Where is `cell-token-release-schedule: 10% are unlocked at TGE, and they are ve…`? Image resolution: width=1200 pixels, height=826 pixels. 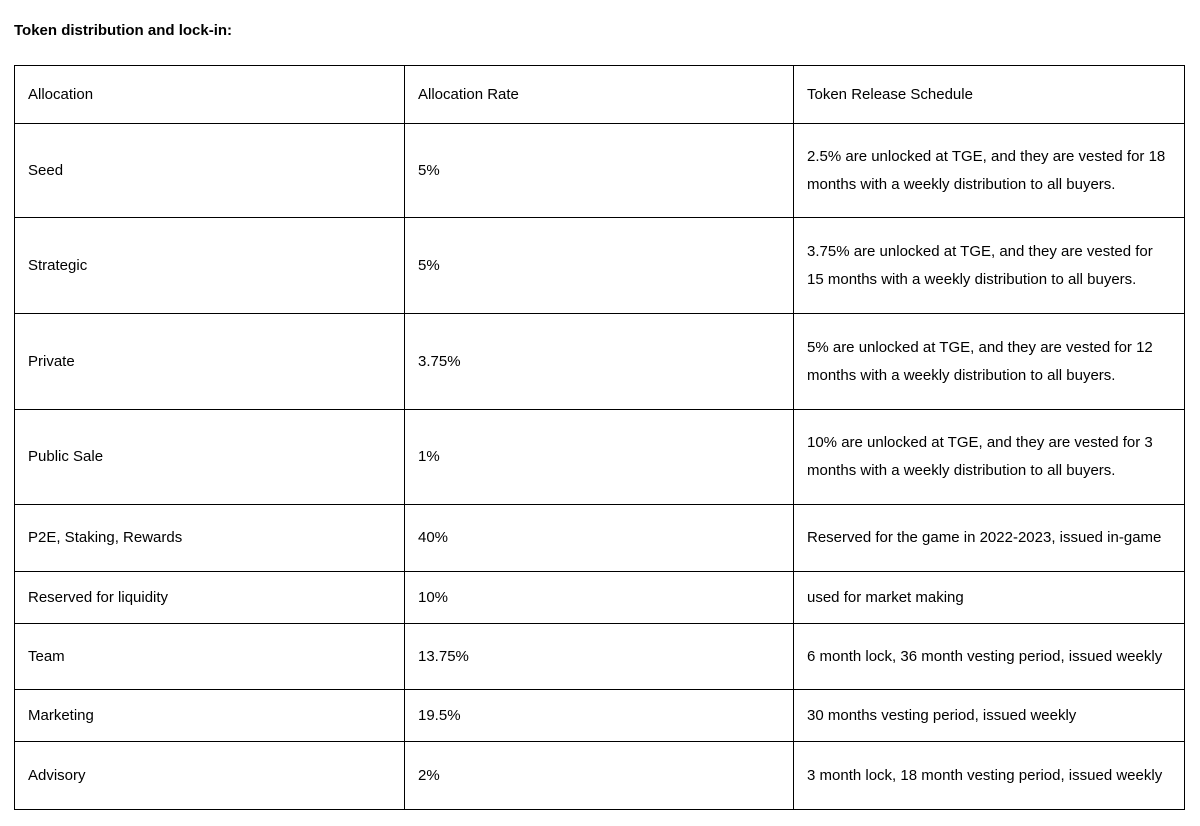
cell-token-release-schedule: 10% are unlocked at TGE, and they are ve… is located at coordinates (989, 457).